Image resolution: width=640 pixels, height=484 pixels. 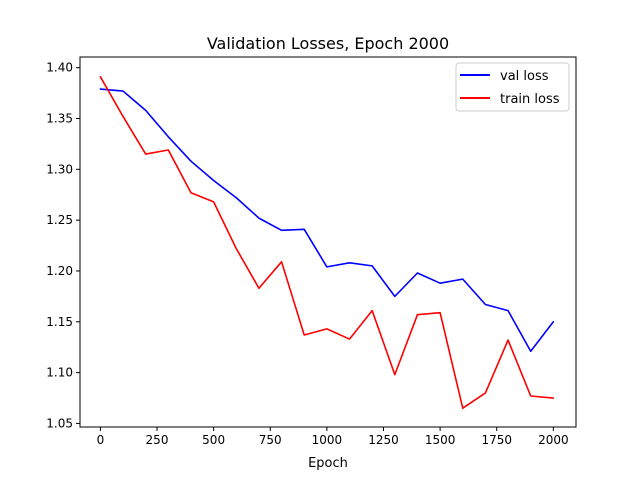 I want to click on chart-title: Validation Losses, Epoch 2000, so click(x=328, y=43).